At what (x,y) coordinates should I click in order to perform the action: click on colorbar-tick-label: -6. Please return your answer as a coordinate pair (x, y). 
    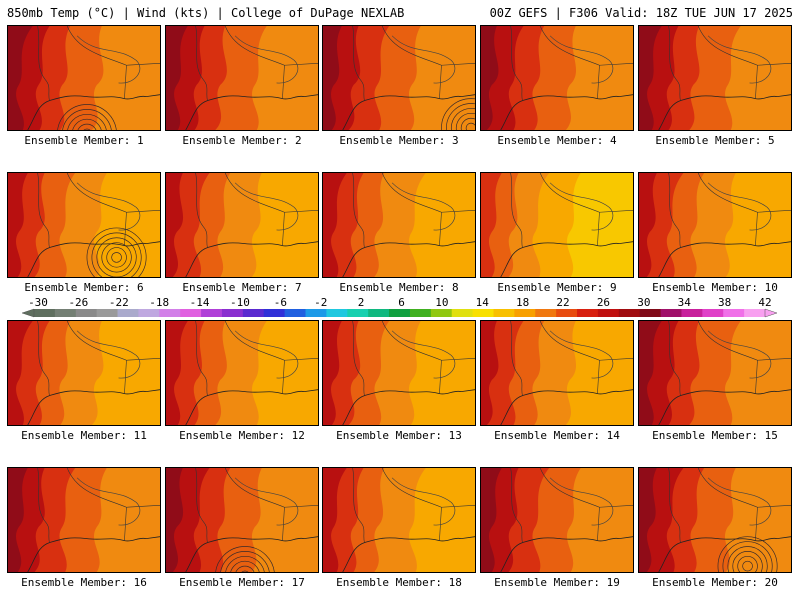
    Looking at the image, I should click on (280, 302).